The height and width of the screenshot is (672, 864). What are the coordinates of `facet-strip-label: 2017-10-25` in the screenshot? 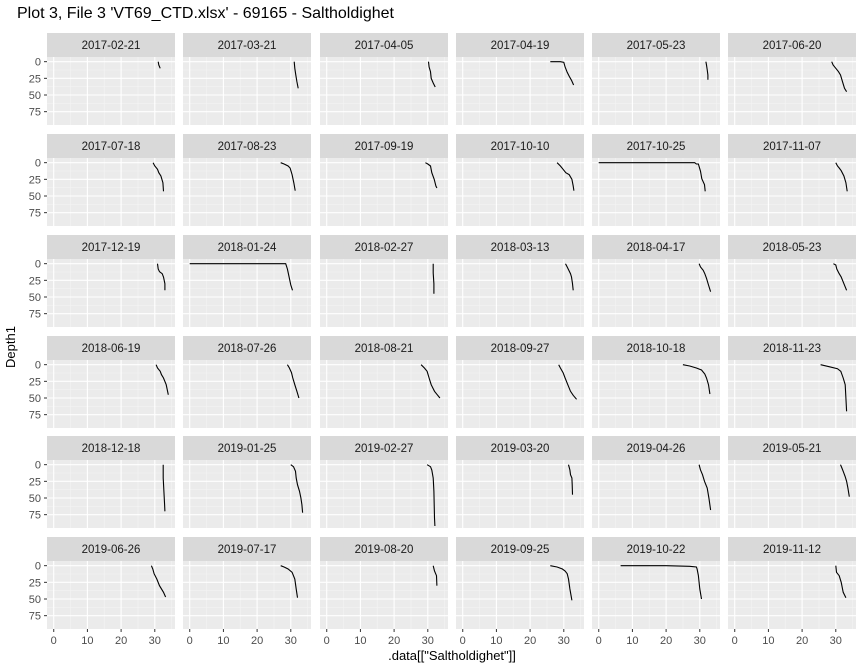 It's located at (656, 147).